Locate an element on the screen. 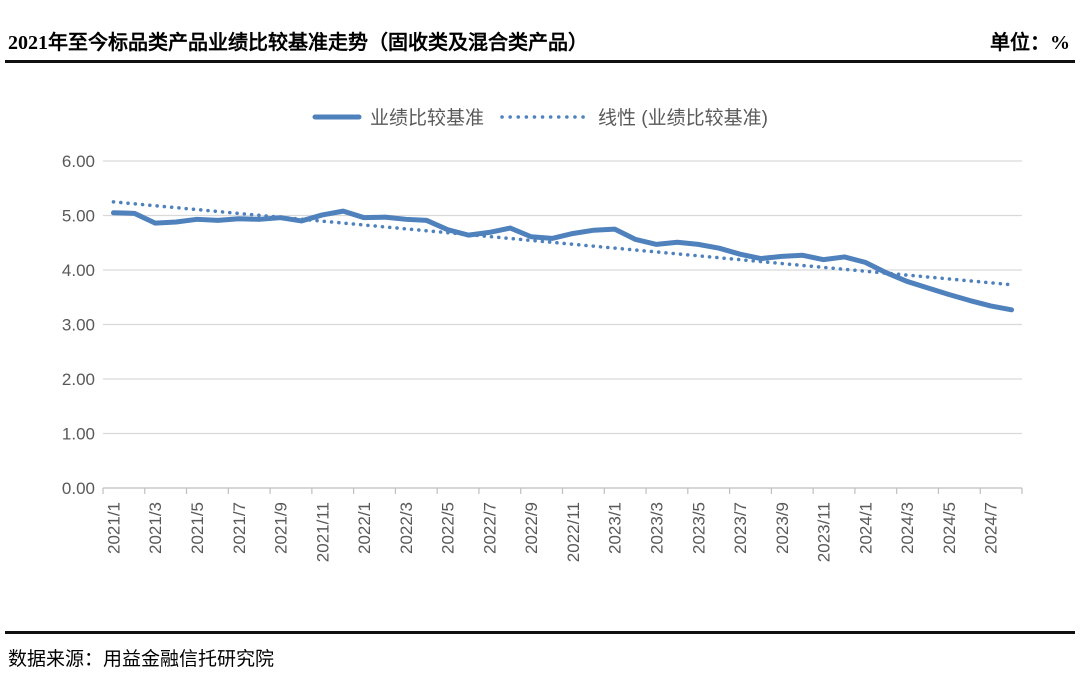  header-divider is located at coordinates (540, 61).